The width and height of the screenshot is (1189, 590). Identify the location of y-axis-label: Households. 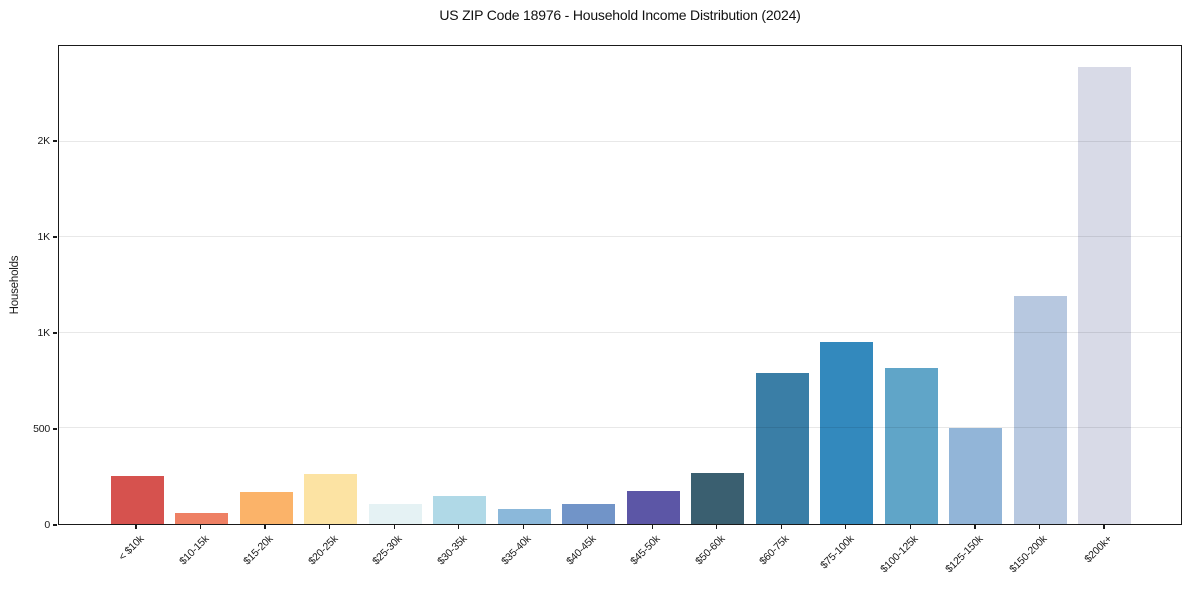
(15, 285).